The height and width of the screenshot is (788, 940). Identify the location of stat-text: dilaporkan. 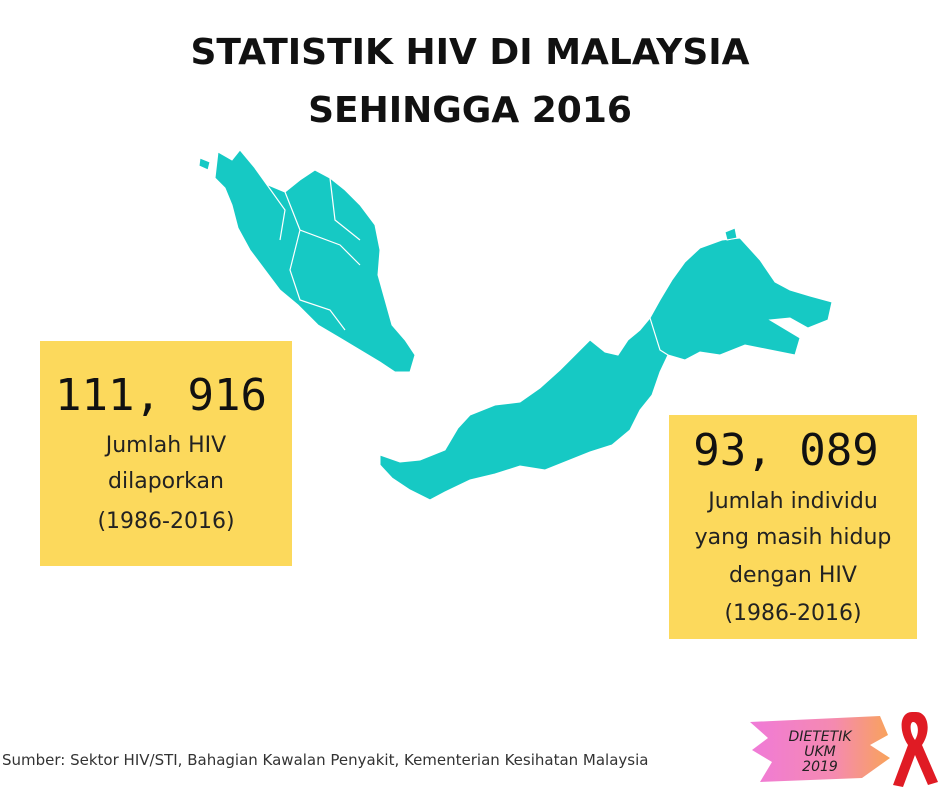
(166, 481).